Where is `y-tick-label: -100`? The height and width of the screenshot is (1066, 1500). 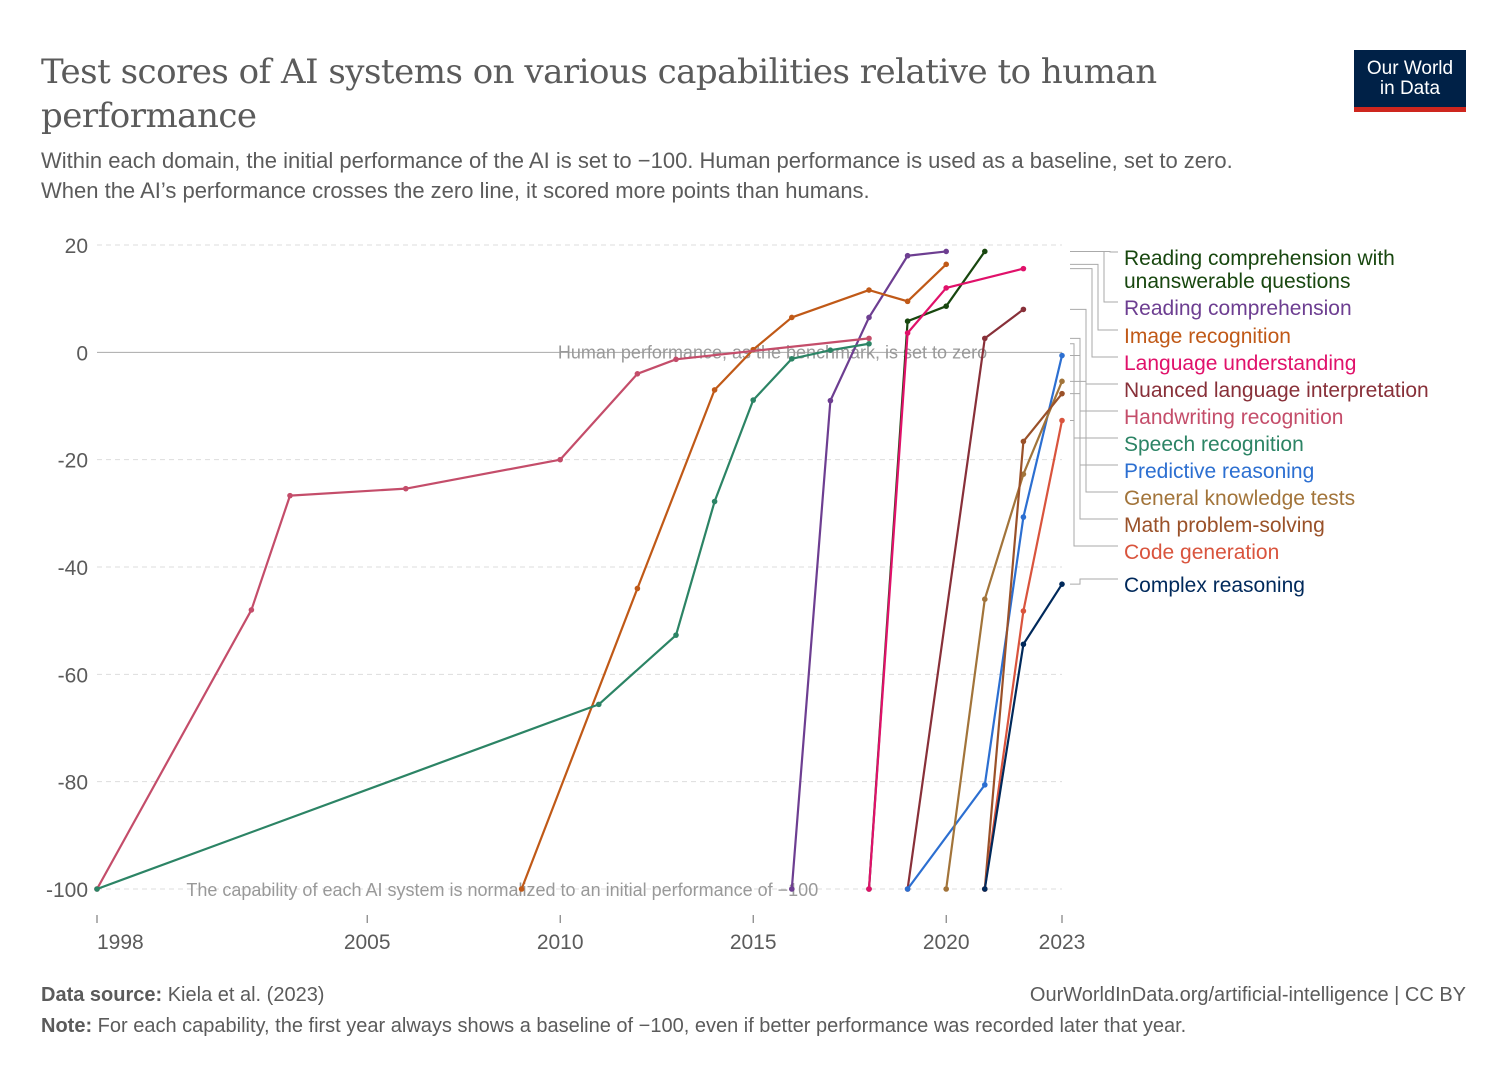
y-tick-label: -100 is located at coordinates (67, 890).